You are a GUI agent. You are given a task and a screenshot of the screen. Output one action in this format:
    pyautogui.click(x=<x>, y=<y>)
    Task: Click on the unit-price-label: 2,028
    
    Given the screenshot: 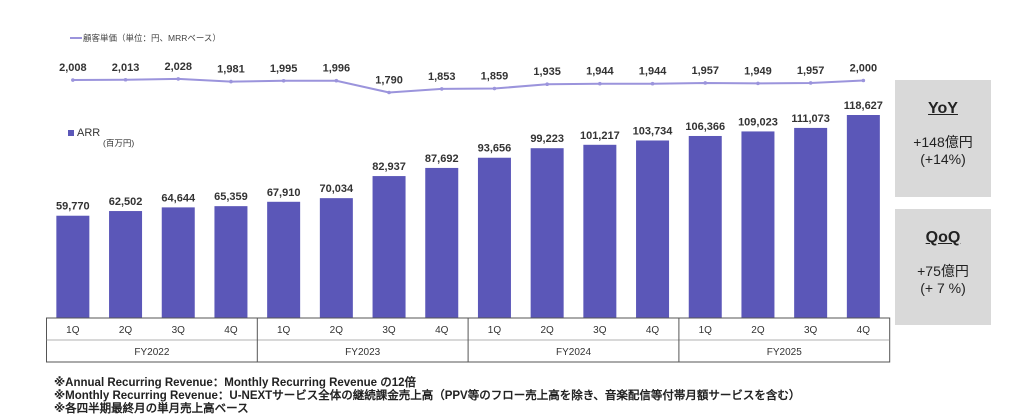 What is the action you would take?
    pyautogui.click(x=178, y=67)
    